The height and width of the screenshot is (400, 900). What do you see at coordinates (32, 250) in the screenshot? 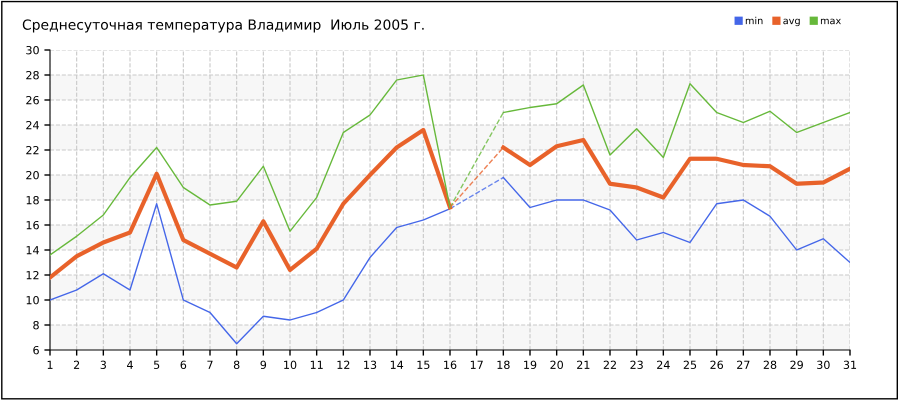
I see `y-tick-label: 14` at bounding box center [32, 250].